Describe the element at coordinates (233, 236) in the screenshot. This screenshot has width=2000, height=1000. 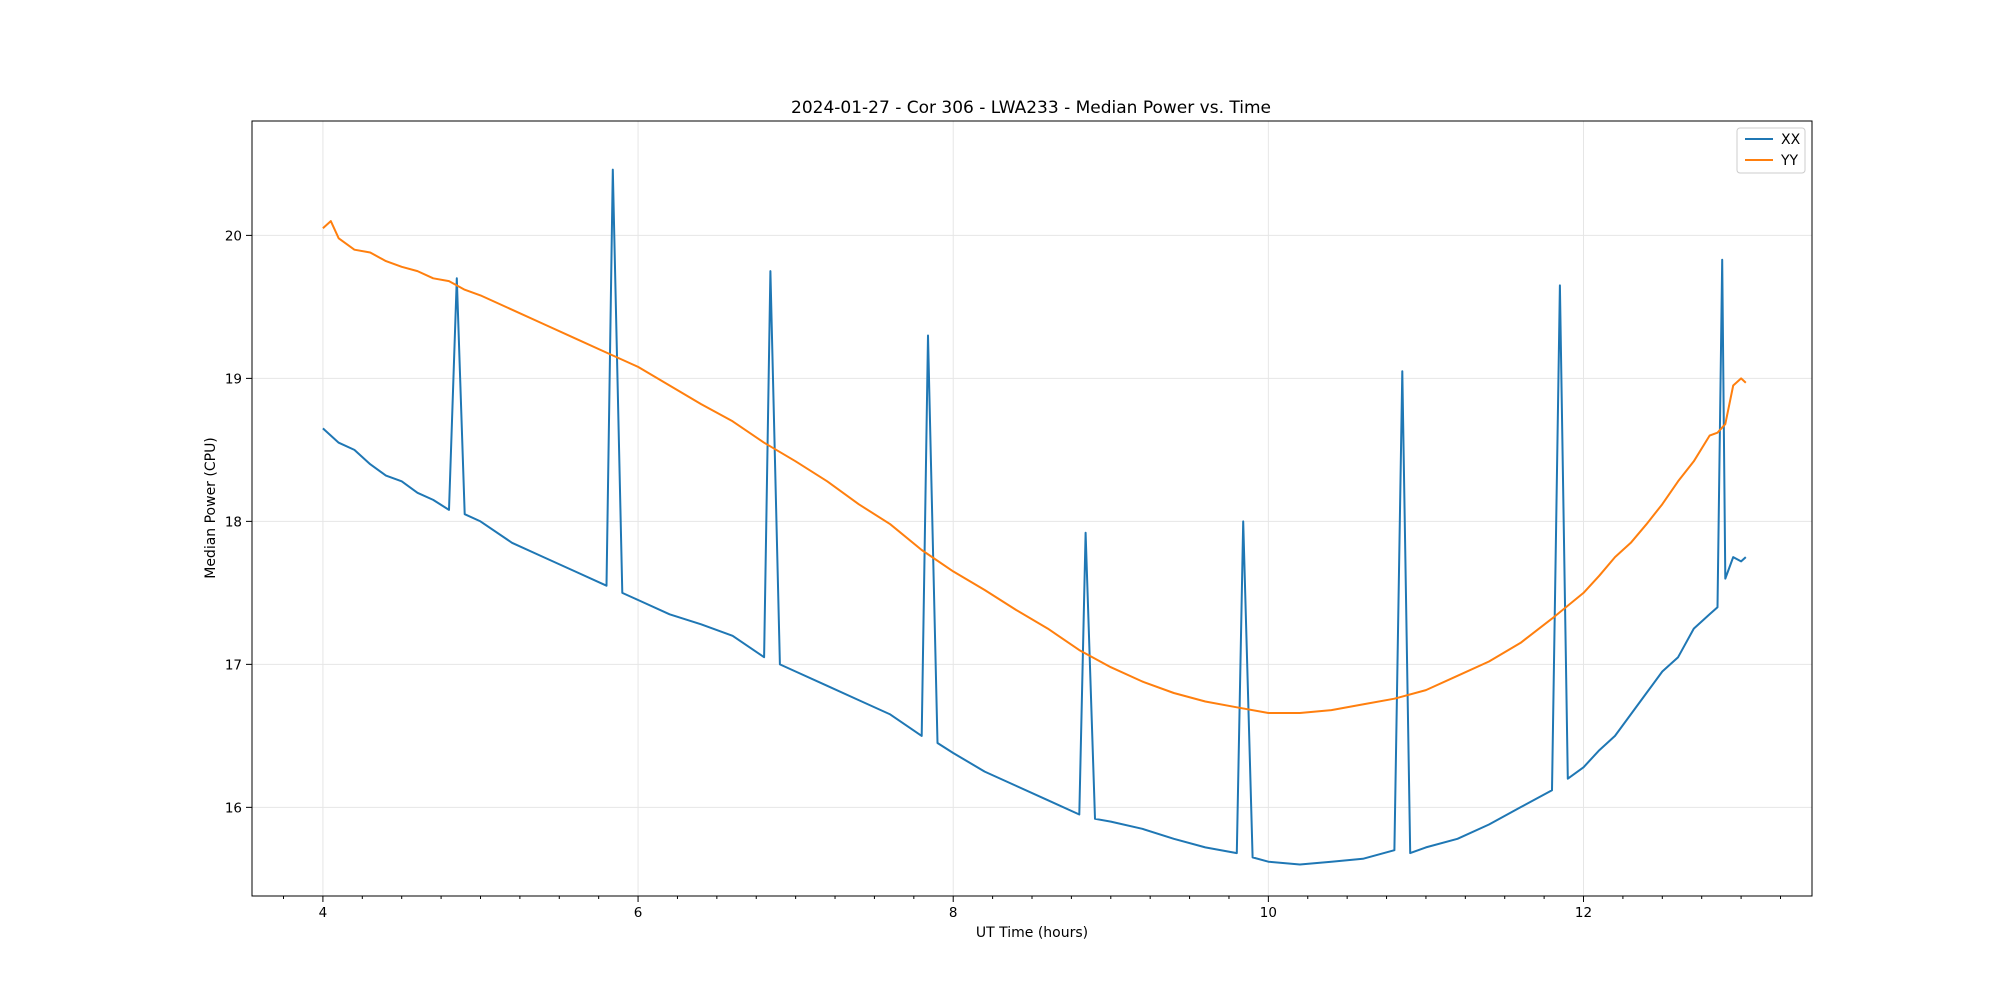
I see `y-tick-label: 20` at that location.